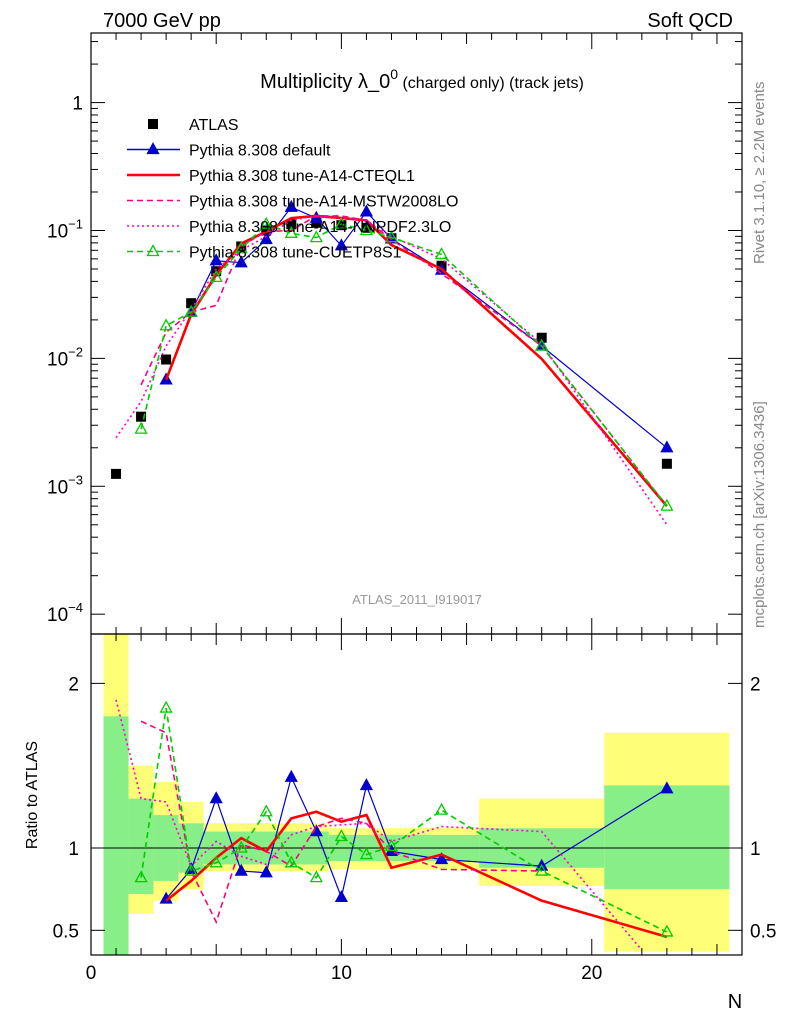  I want to click on plot-title-main: Multiplicity λ_0, so click(325, 82).